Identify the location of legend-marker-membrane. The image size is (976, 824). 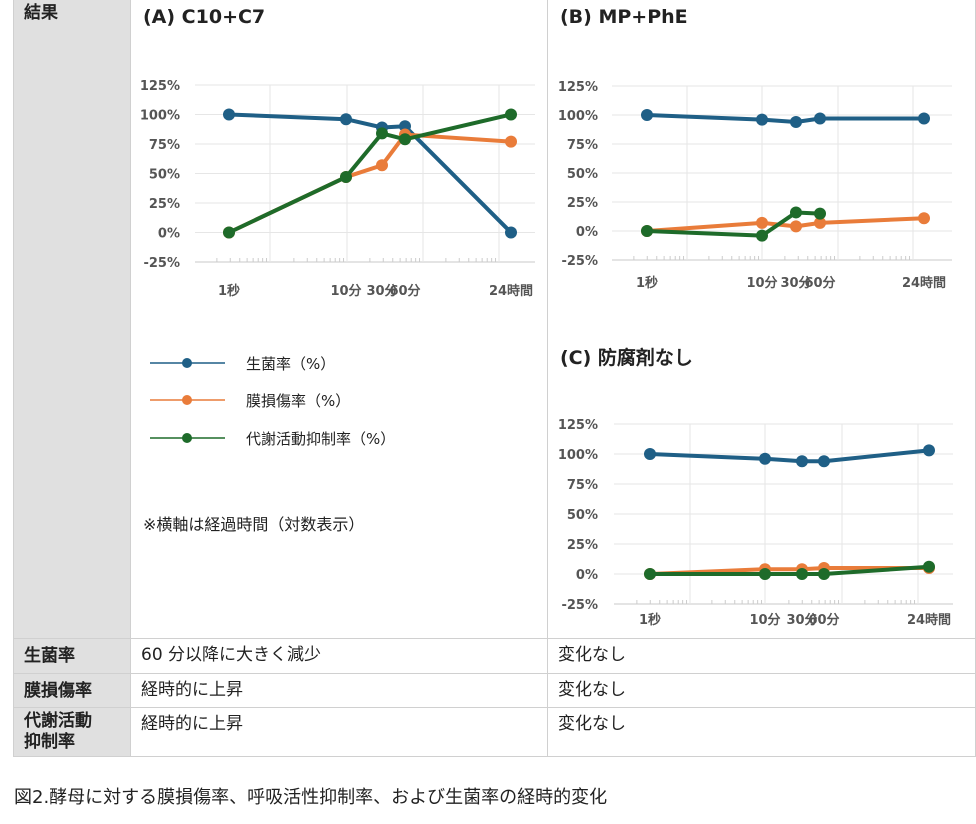
(187, 400).